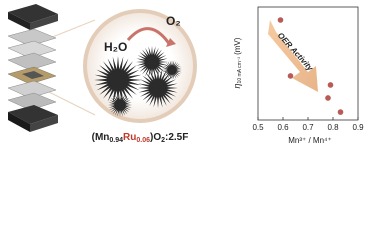 The width and height of the screenshot is (378, 240). I want to click on formula-part: :2.5F, so click(176, 137).